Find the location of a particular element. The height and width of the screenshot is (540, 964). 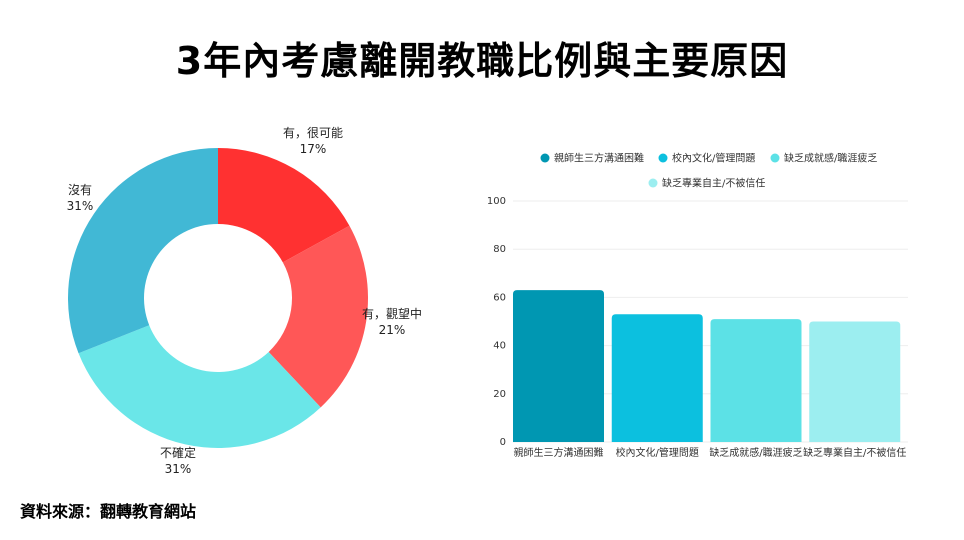

legend-label: 校內文化/管理問題 is located at coordinates (713, 158).